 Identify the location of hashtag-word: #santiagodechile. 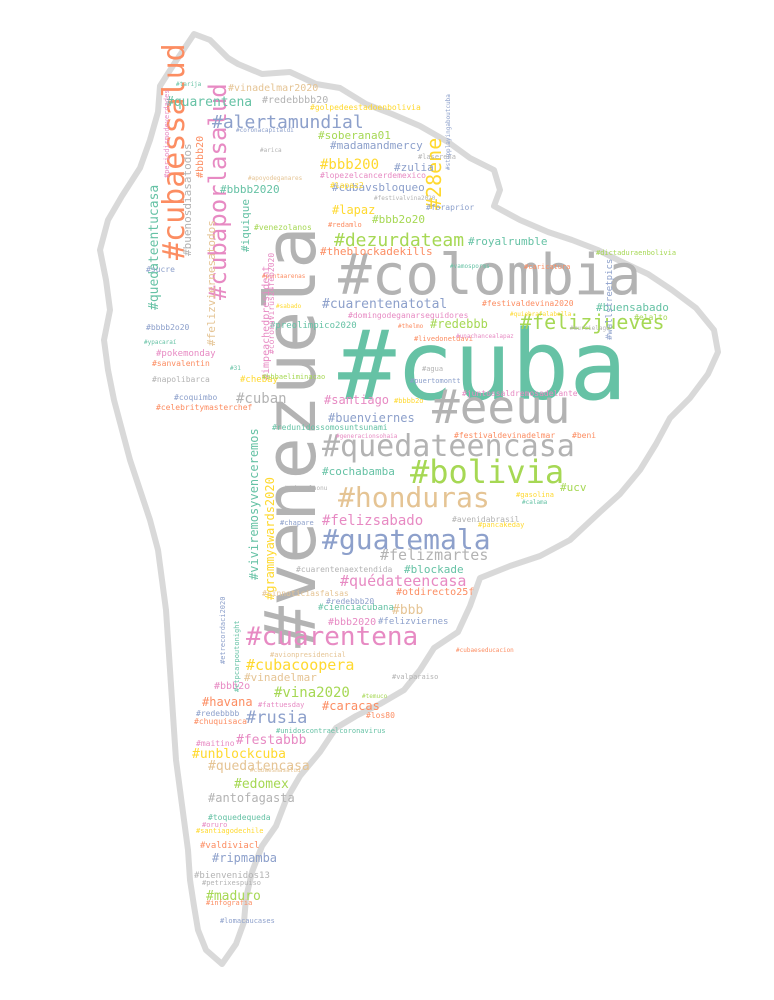
(230, 831).